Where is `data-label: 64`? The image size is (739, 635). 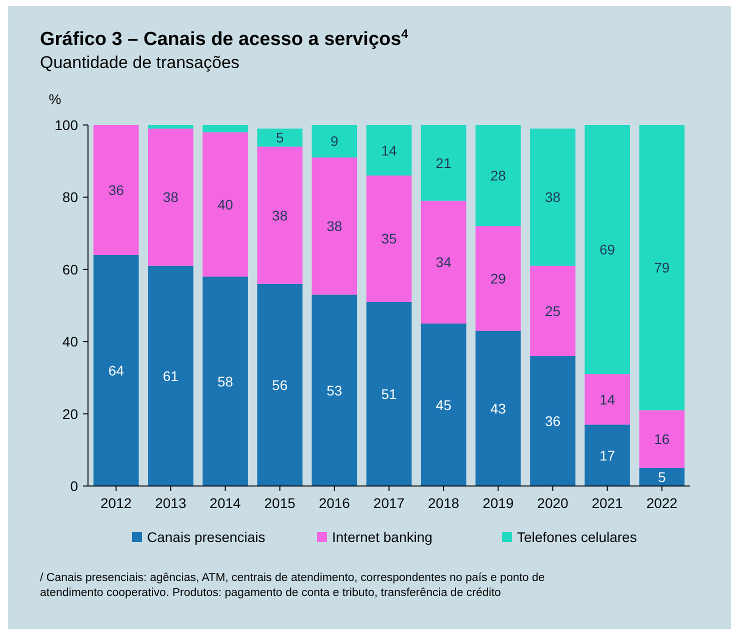 data-label: 64 is located at coordinates (116, 370).